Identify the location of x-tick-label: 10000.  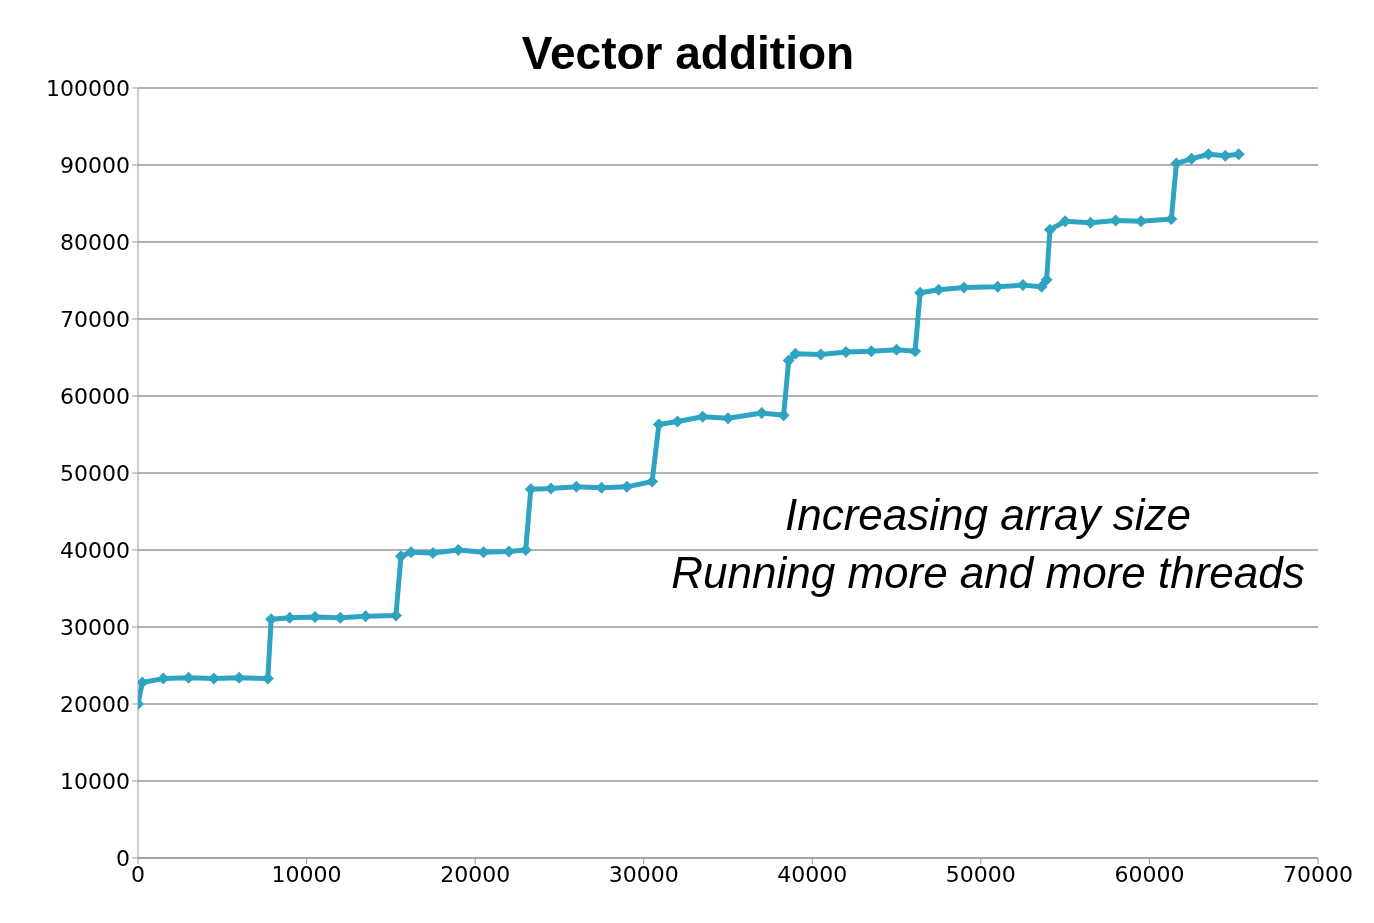
(306, 874).